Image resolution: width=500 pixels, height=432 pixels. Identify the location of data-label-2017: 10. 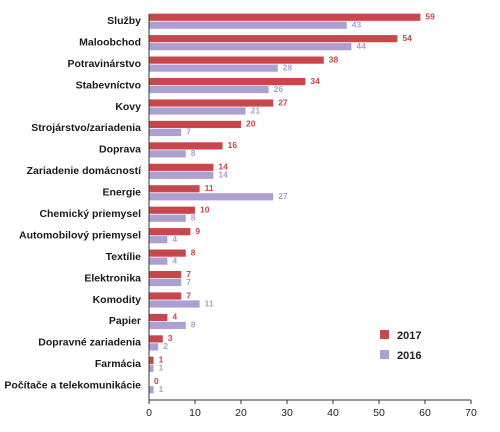
(205, 209).